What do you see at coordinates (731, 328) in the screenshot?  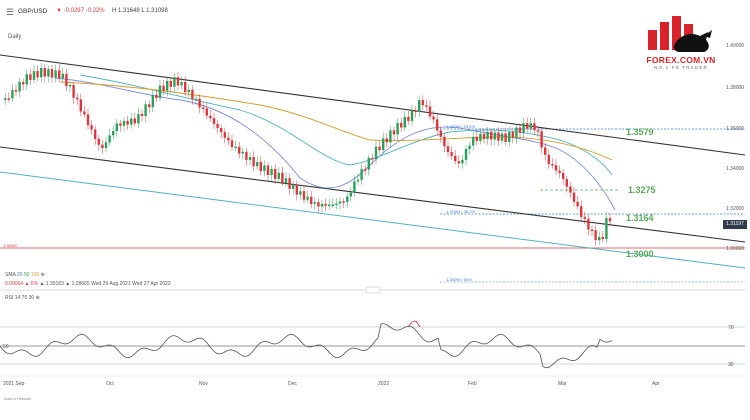 I see `rsi-axis-70: 70` at bounding box center [731, 328].